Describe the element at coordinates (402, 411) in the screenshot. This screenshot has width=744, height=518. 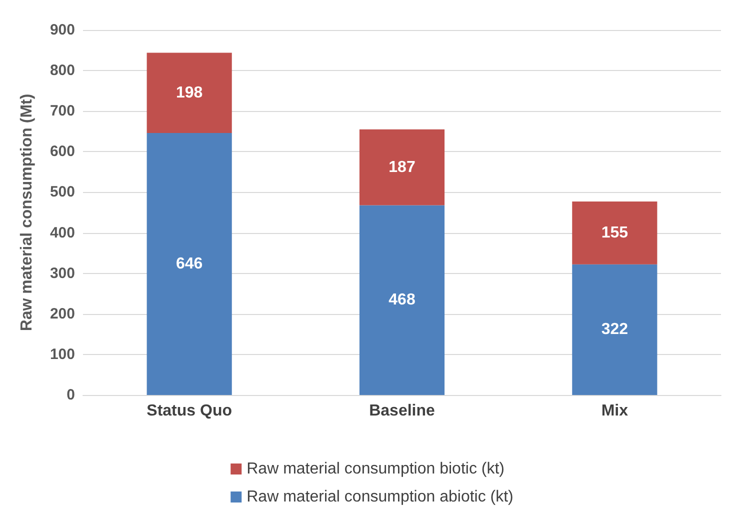
I see `x-tick-label: Baseline` at that location.